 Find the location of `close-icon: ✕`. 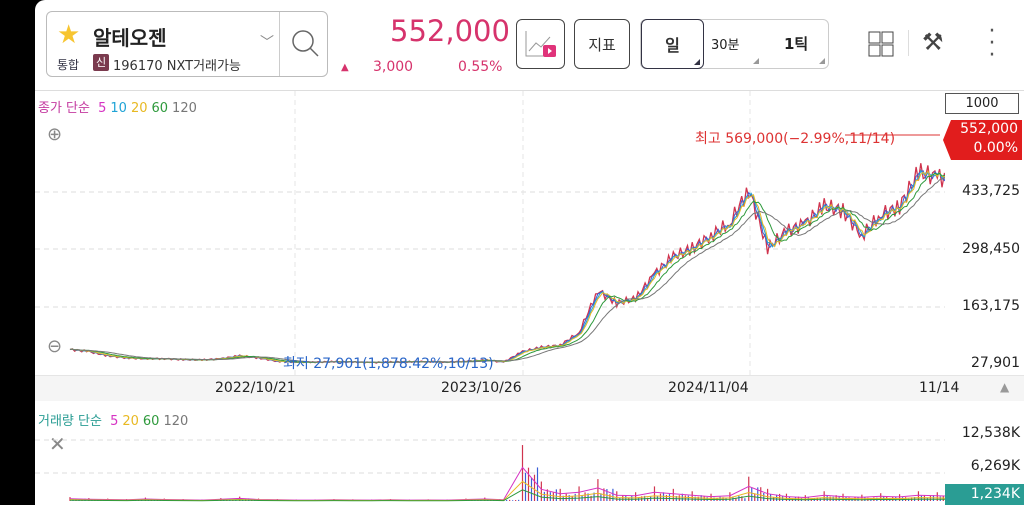

close-icon: ✕ is located at coordinates (57, 444).